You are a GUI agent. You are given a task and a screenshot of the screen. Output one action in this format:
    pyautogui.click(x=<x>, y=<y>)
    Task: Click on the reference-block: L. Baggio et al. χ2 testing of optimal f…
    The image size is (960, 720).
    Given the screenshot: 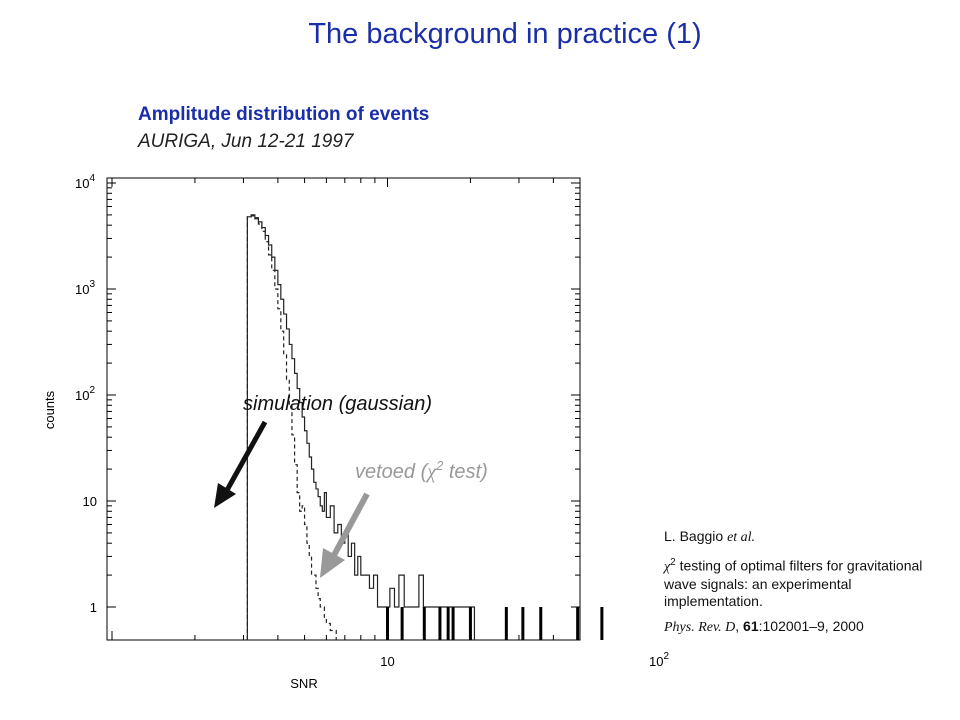 What is the action you would take?
    pyautogui.click(x=809, y=586)
    